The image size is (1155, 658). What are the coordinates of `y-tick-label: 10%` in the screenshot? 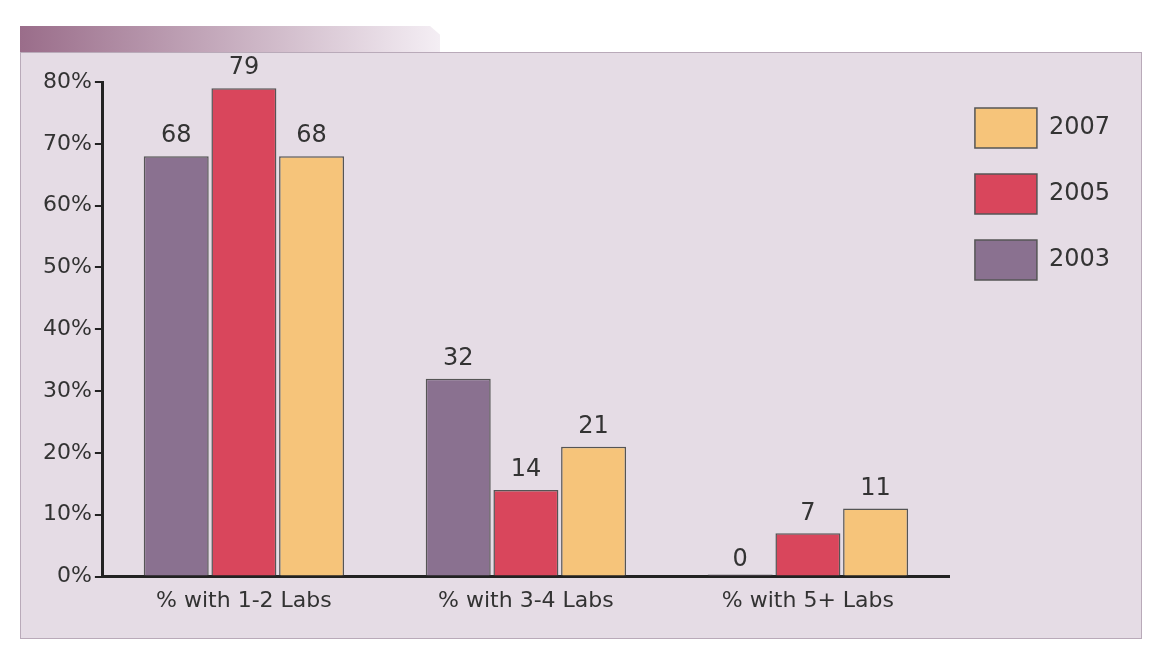 It's located at (67, 513).